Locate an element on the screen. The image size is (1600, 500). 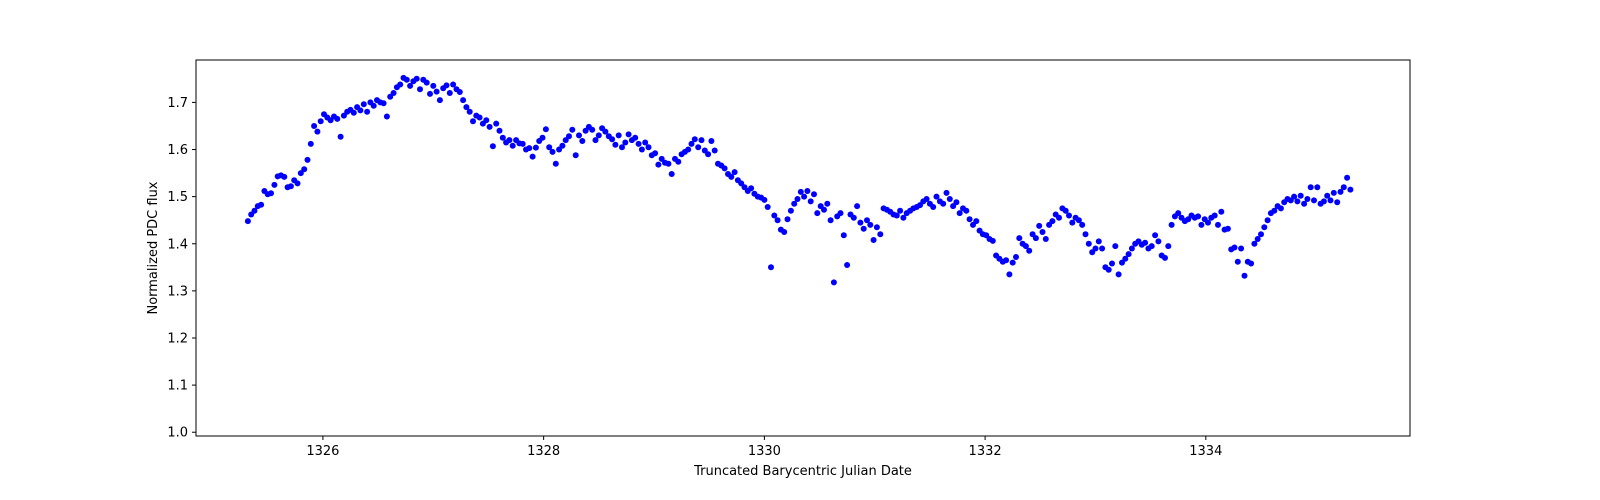
y-tick-label: 1.3 is located at coordinates (177, 291).